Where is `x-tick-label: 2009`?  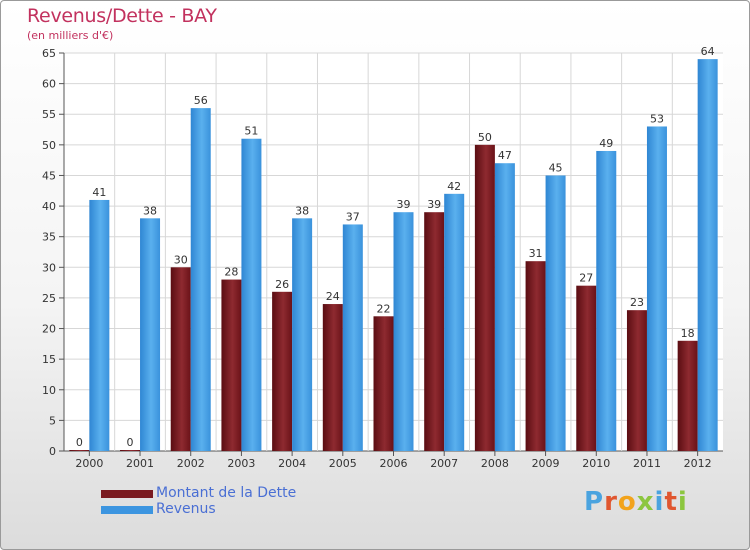
x-tick-label: 2009 is located at coordinates (546, 463).